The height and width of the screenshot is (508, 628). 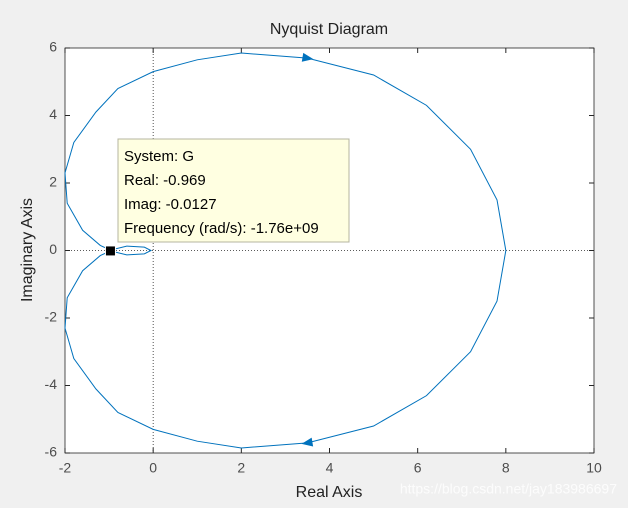 What do you see at coordinates (506, 468) in the screenshot?
I see `x-tick-label: 8` at bounding box center [506, 468].